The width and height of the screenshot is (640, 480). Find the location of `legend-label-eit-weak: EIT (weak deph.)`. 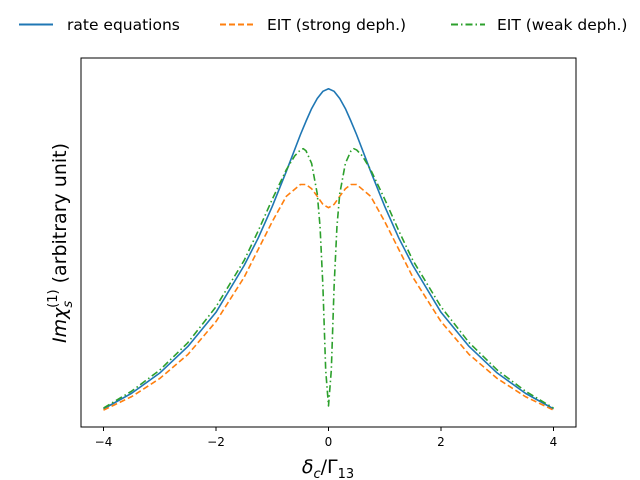

legend-label-eit-weak: EIT (weak deph.) is located at coordinates (562, 25).